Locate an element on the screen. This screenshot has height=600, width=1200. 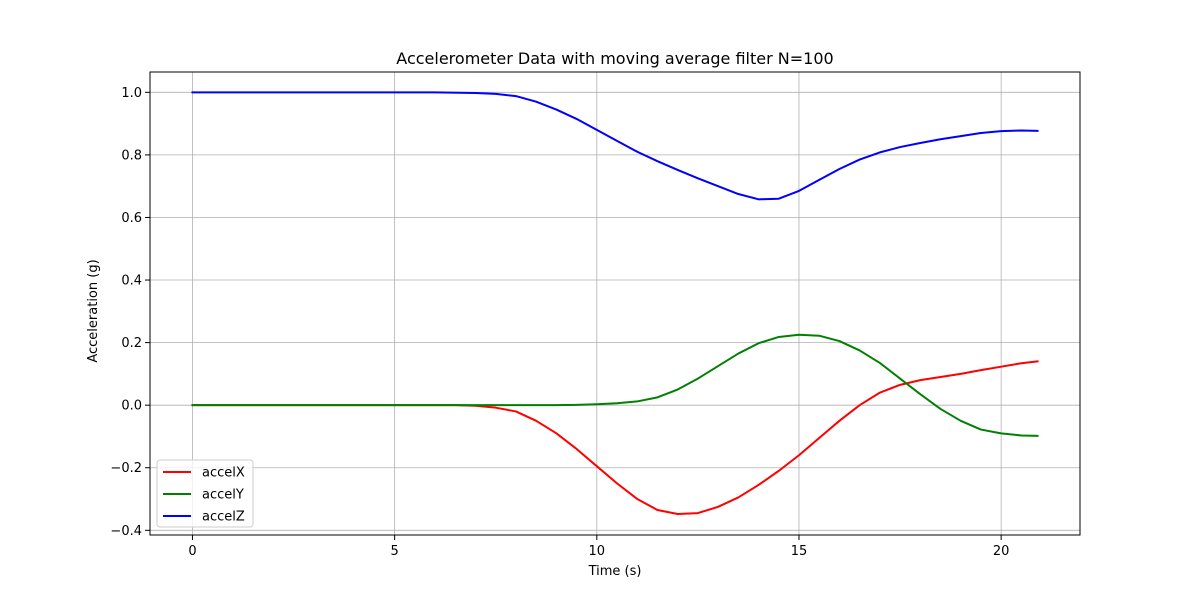
legend-box is located at coordinates (205, 493).